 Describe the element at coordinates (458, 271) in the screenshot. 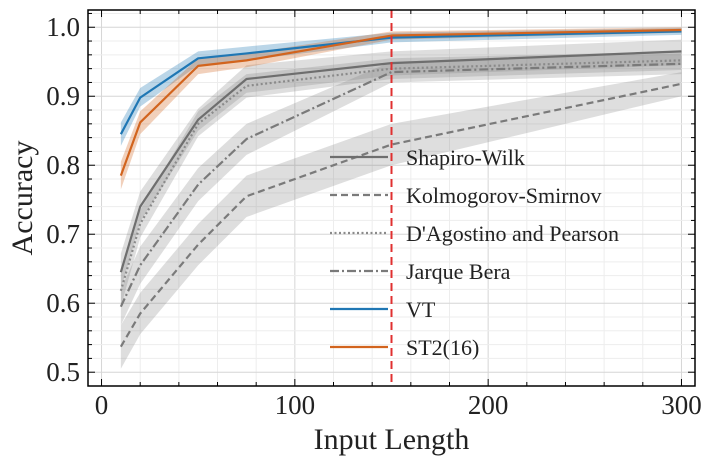

I see `legend-label: Jarque Bera` at that location.